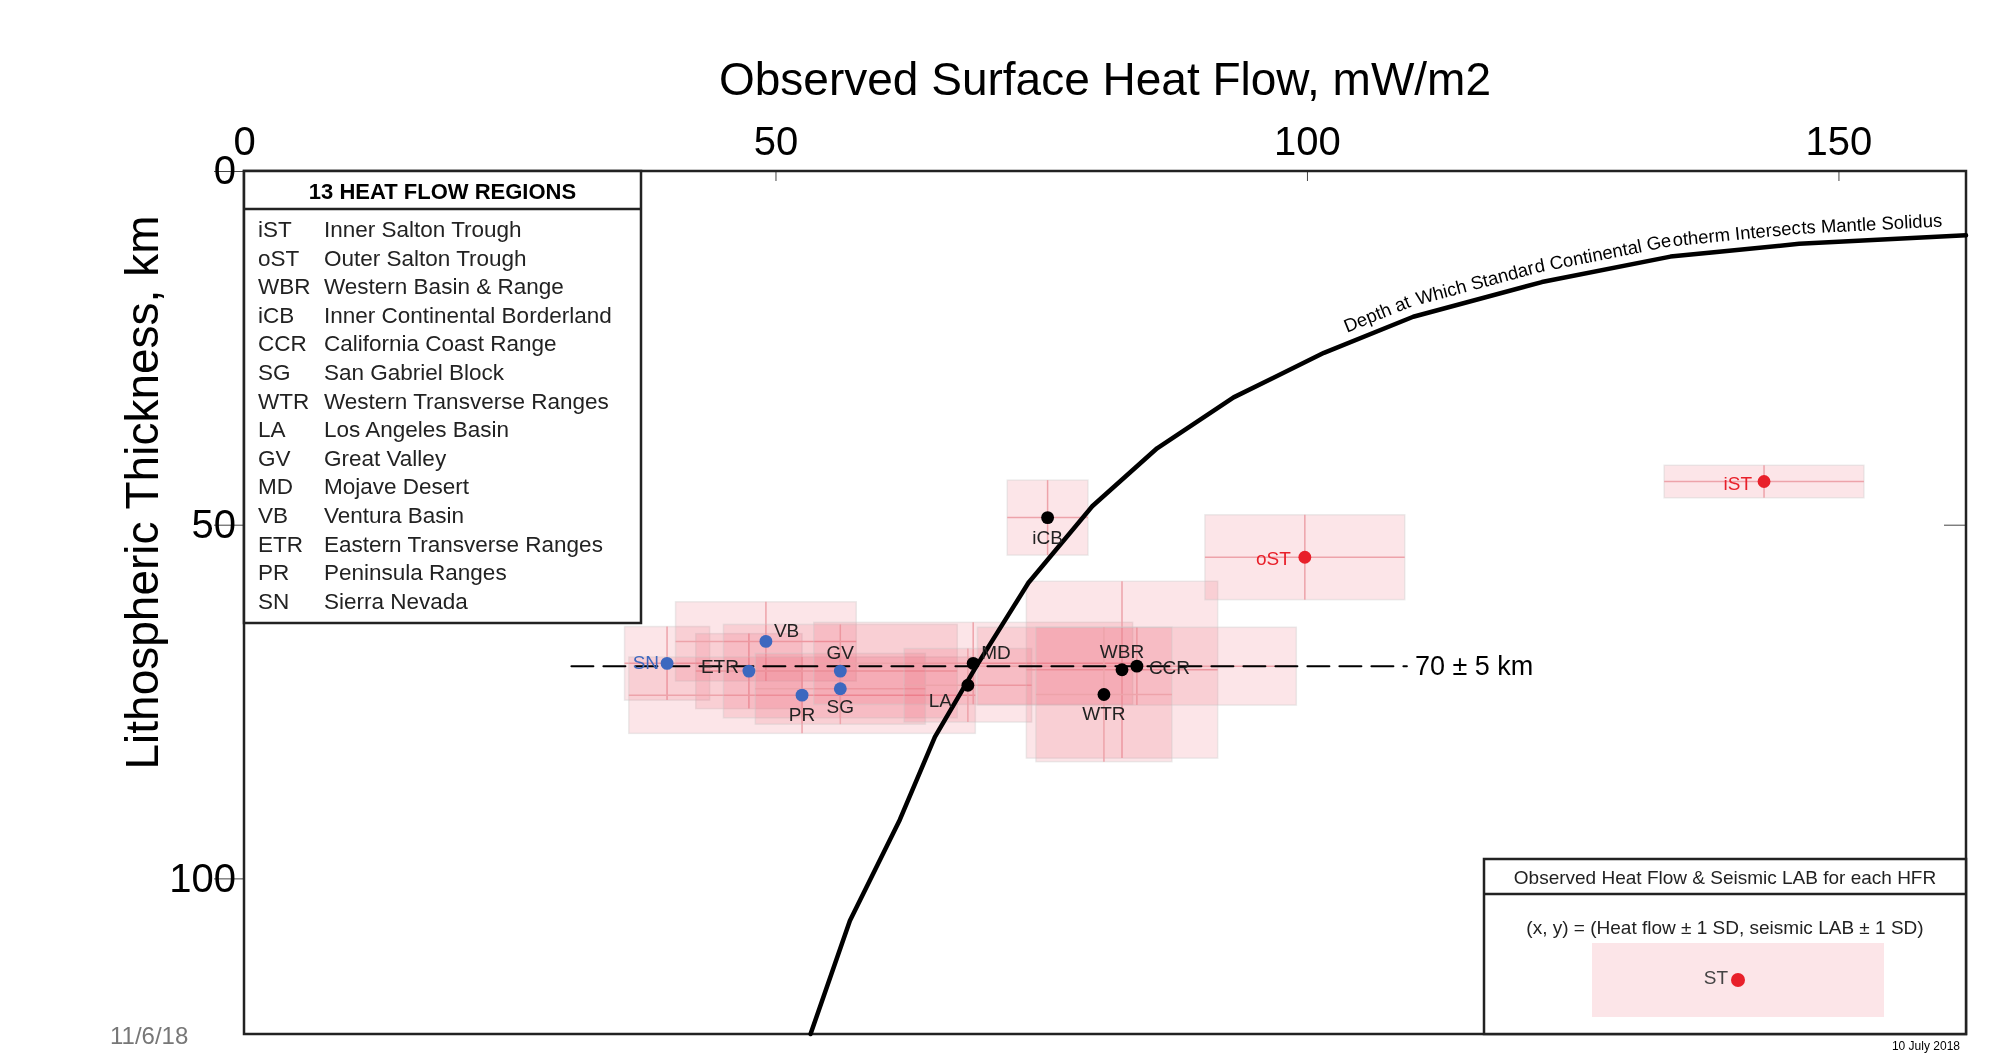 This screenshot has height=1054, width=2011. What do you see at coordinates (1725, 927) in the screenshot?
I see `annotation: (x, y) = (Heat flow ± 1 SD, seismic LAB ± 1 SD)` at bounding box center [1725, 927].